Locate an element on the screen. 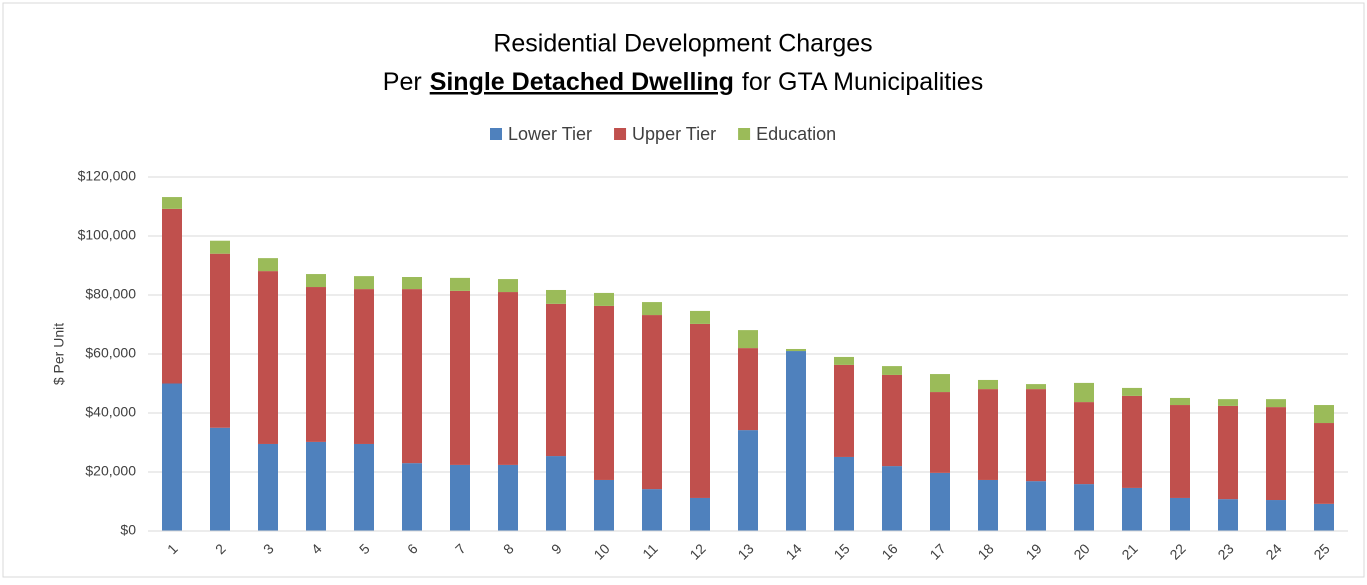 This screenshot has width=1367, height=585. title-part: Per is located at coordinates (402, 82).